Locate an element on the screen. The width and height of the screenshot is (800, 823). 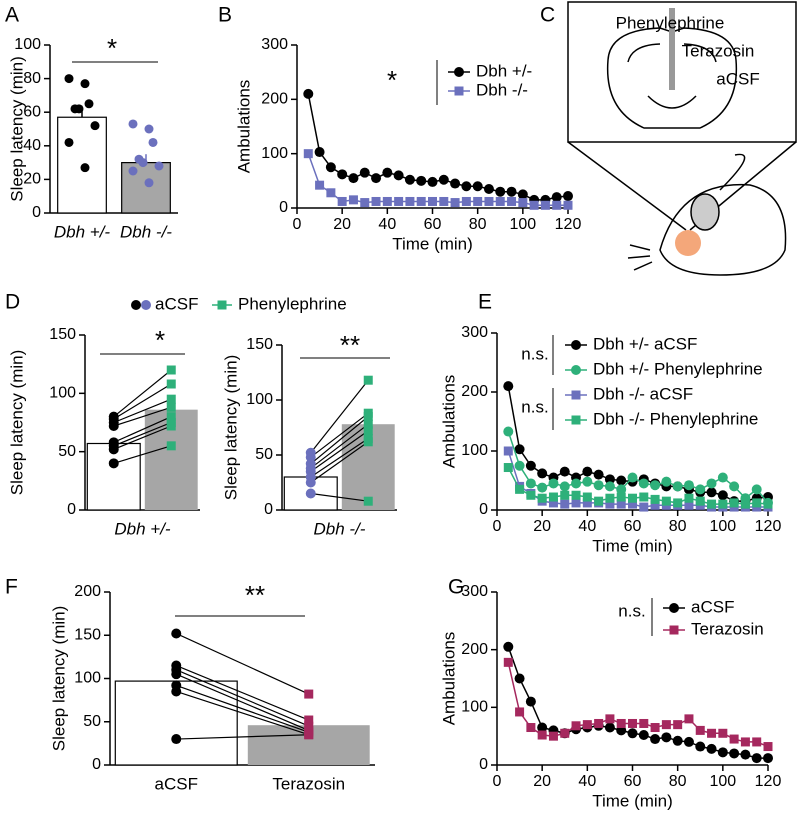
annotation: * is located at coordinates (160, 340).